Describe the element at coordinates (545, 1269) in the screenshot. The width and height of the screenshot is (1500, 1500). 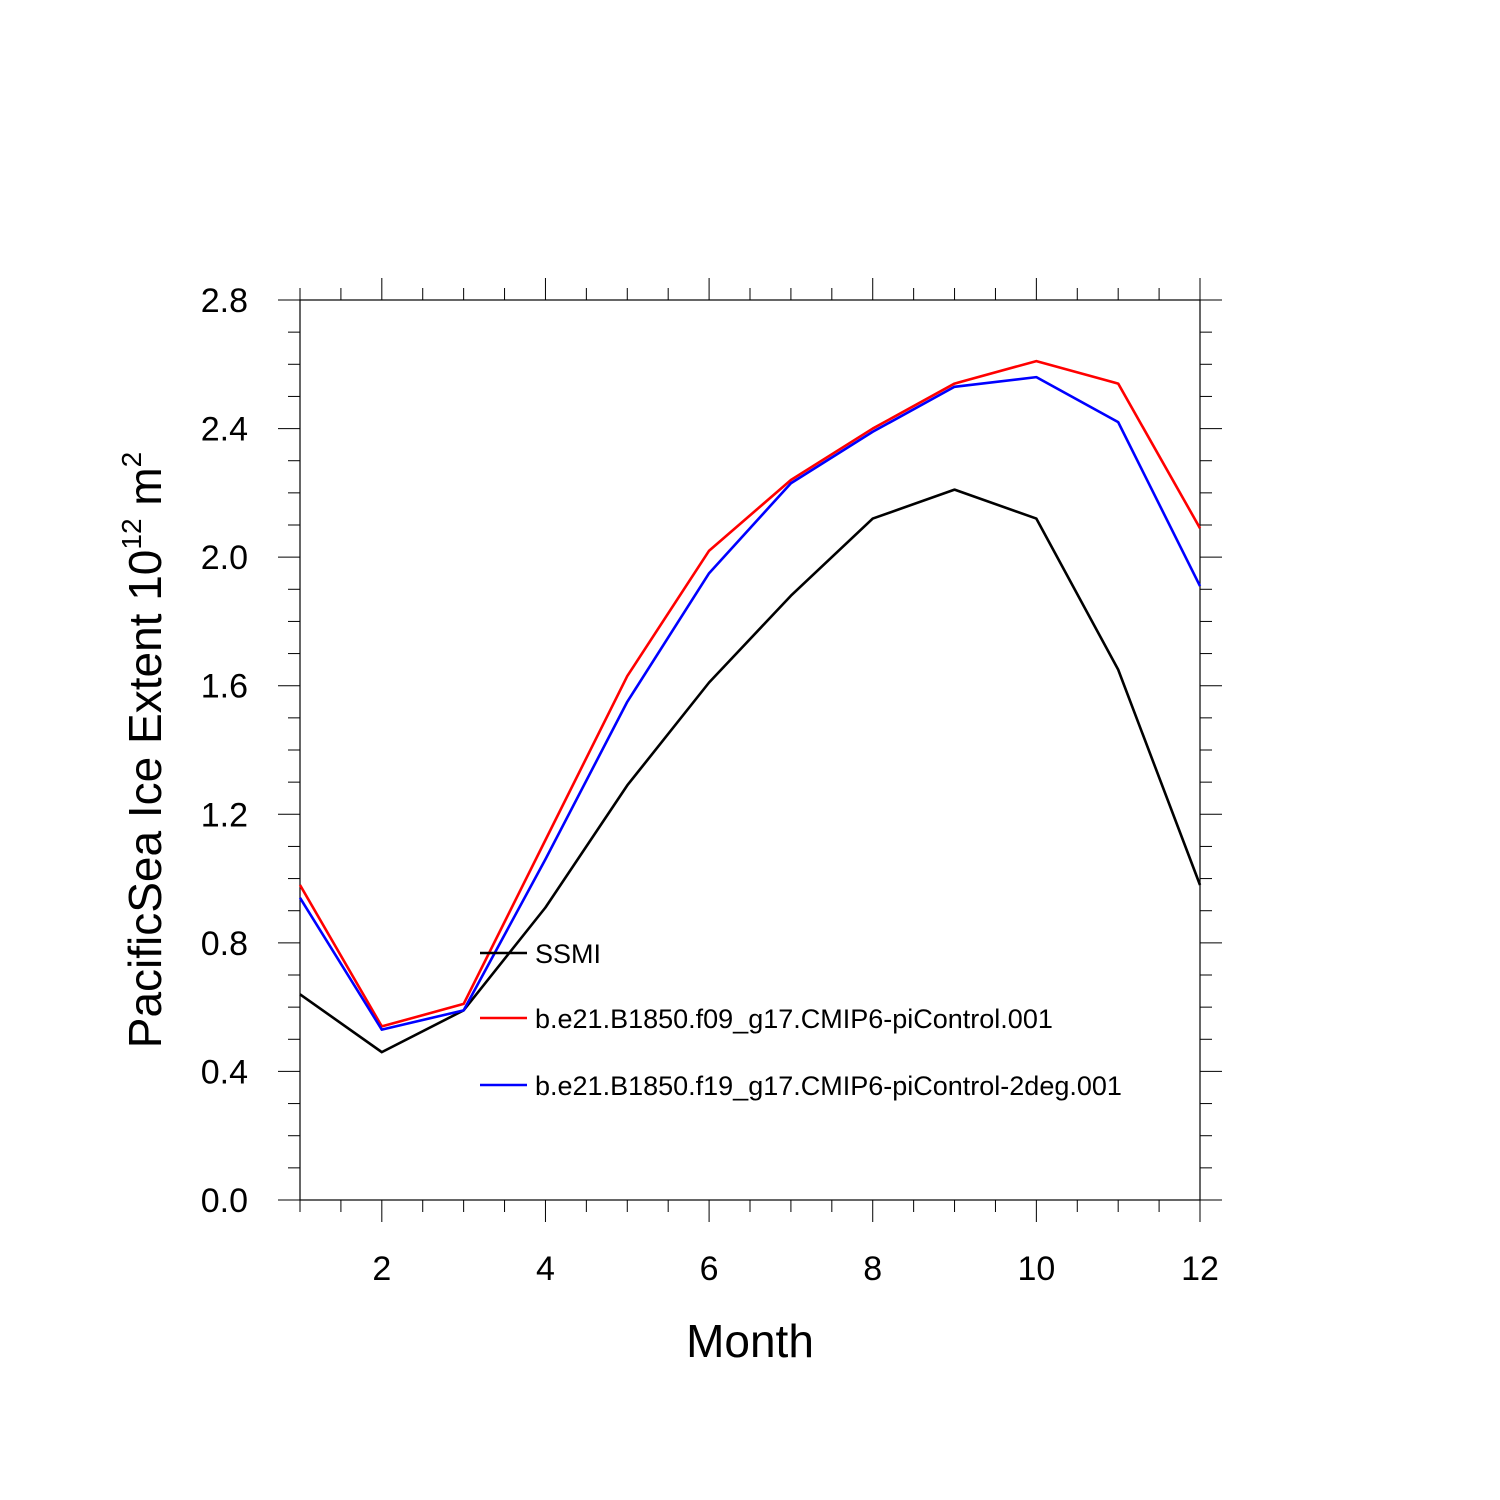
I see `x-tick-label: 4` at that location.